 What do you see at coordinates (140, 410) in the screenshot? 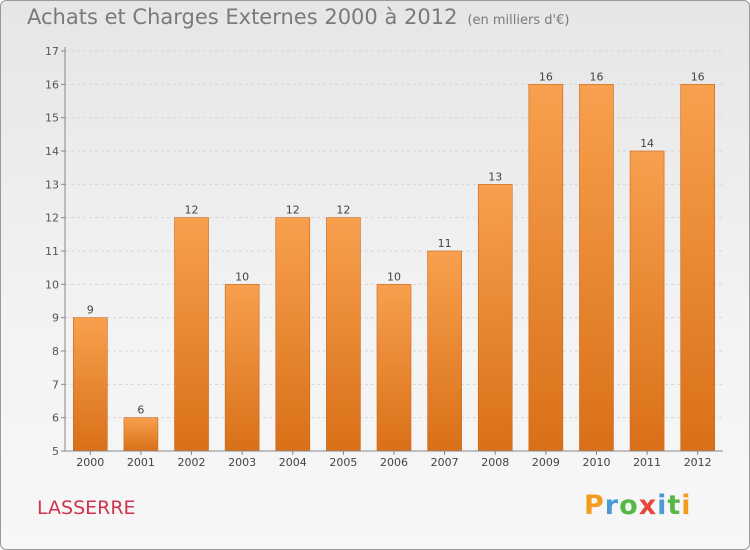
I see `bar-value-label: 6` at bounding box center [140, 410].